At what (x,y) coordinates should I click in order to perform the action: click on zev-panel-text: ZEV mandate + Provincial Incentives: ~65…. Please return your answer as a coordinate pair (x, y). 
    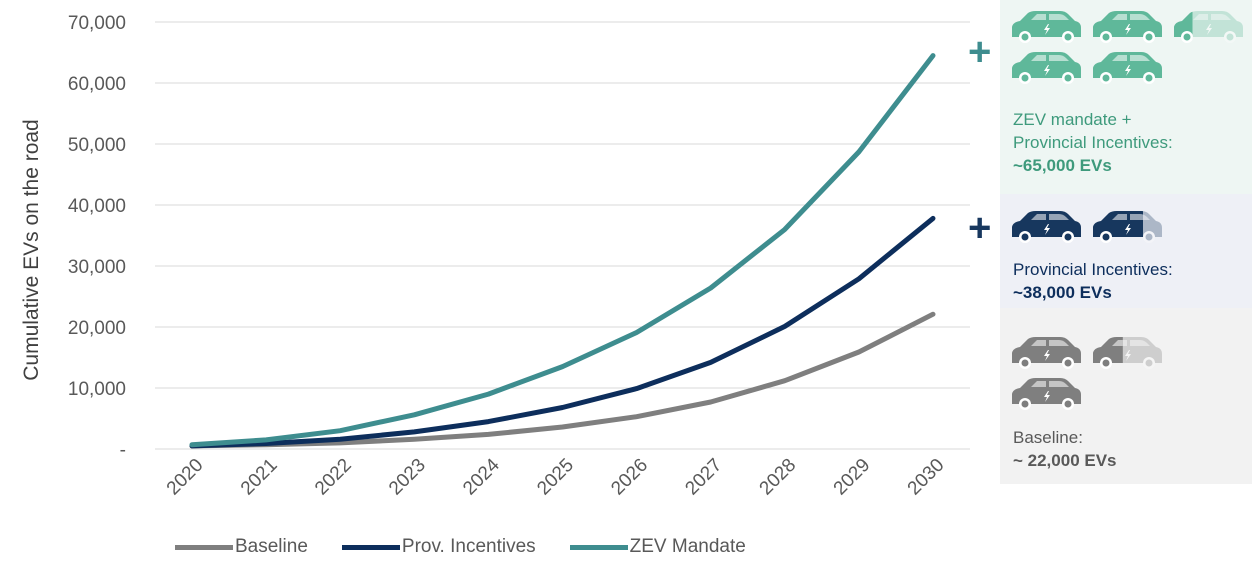
    Looking at the image, I should click on (1093, 142).